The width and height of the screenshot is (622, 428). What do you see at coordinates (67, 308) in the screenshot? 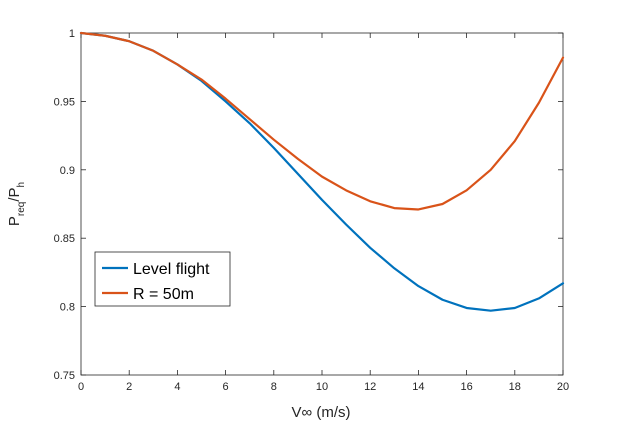
I see `y-tick-label: 0.8` at bounding box center [67, 308].